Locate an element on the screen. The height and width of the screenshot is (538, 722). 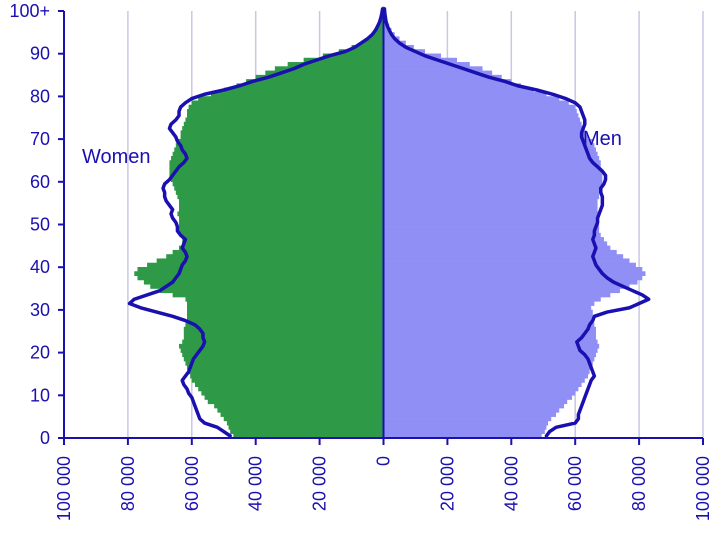
x-tick-label-1: 80 000 is located at coordinates (128, 483).